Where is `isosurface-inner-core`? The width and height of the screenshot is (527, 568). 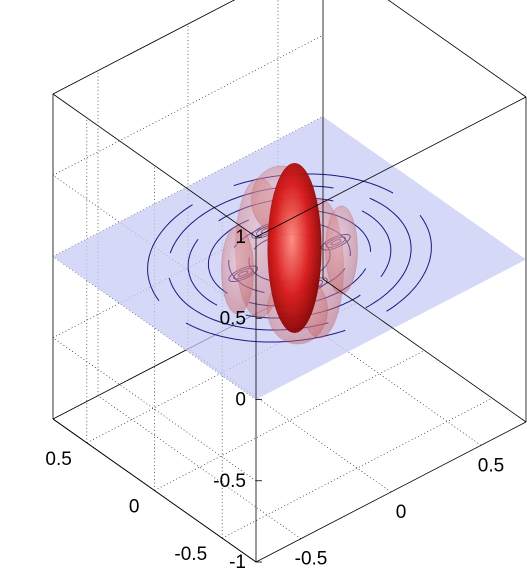
isosurface-inner-core is located at coordinates (294, 248).